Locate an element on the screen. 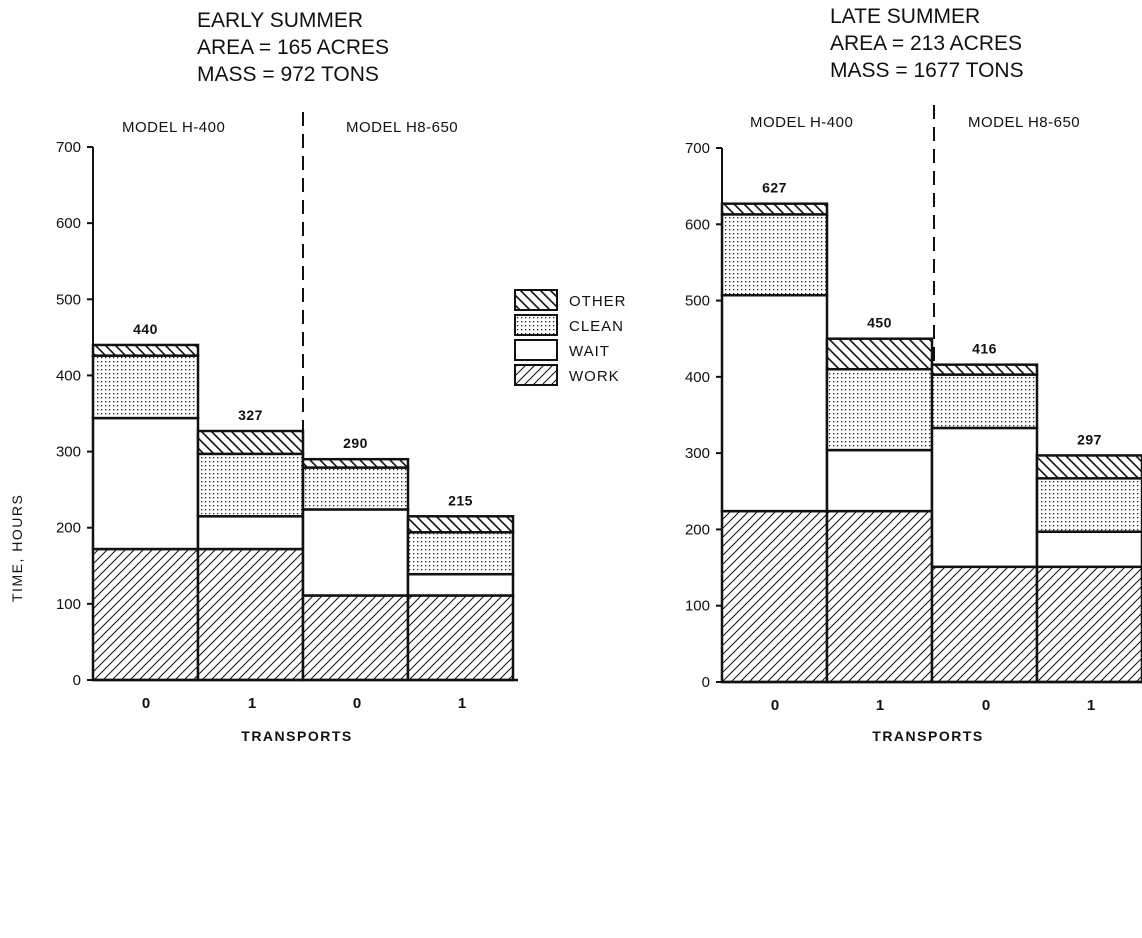  legend-swatch-other is located at coordinates (536, 300).